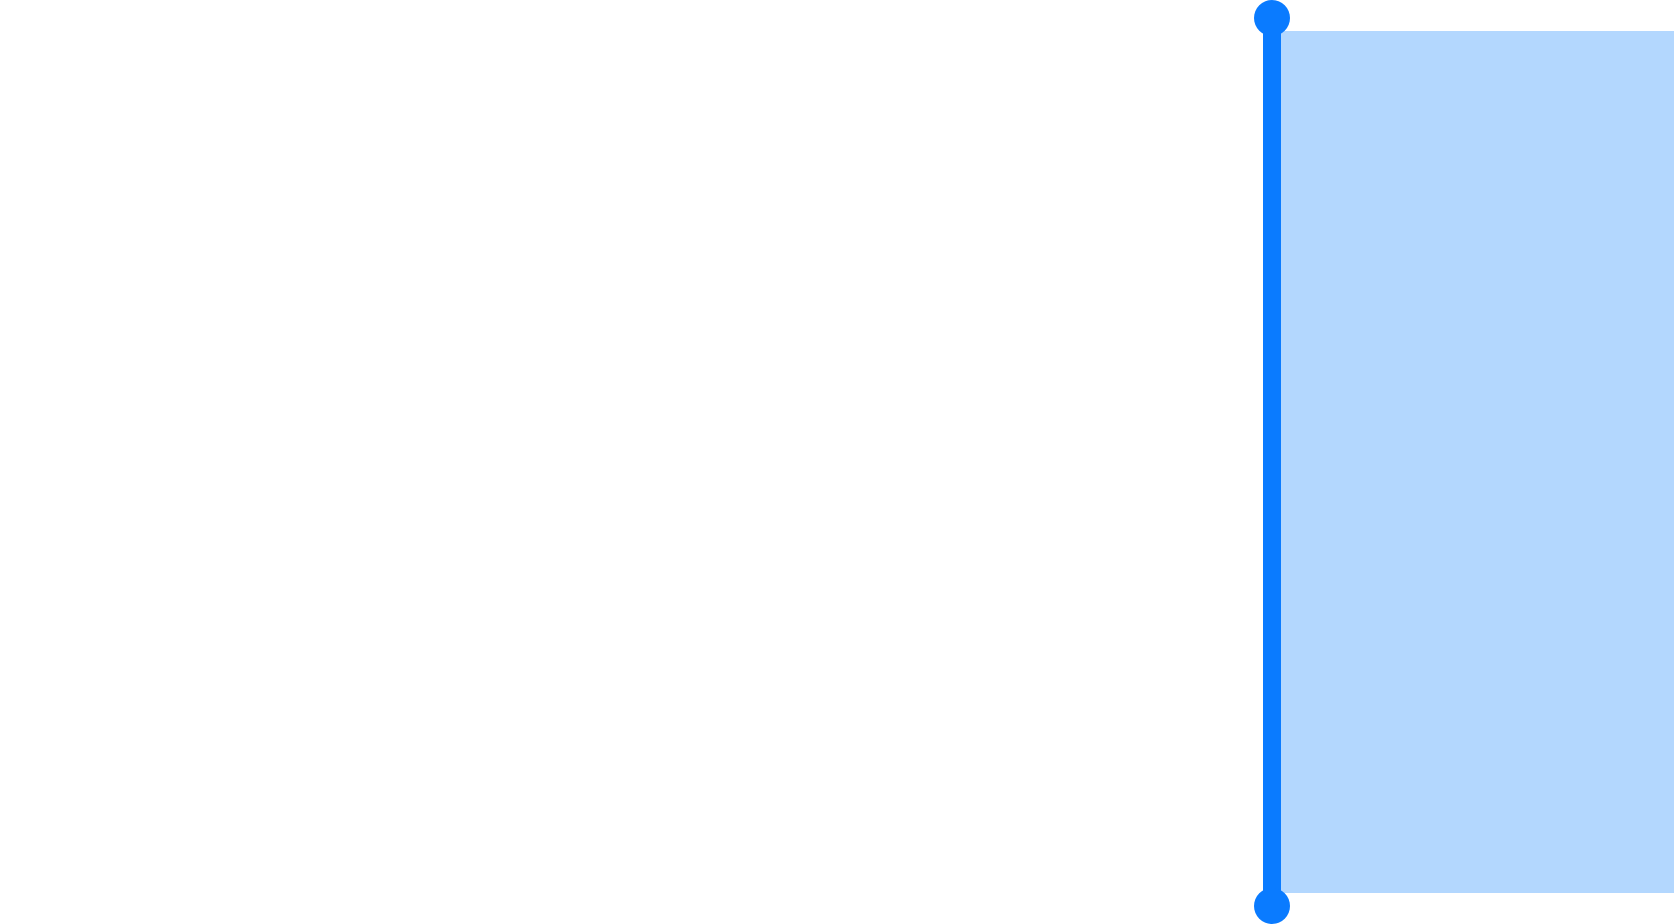 The width and height of the screenshot is (1674, 924). Describe the element at coordinates (1272, 18) in the screenshot. I see `top-selection-handle` at that location.